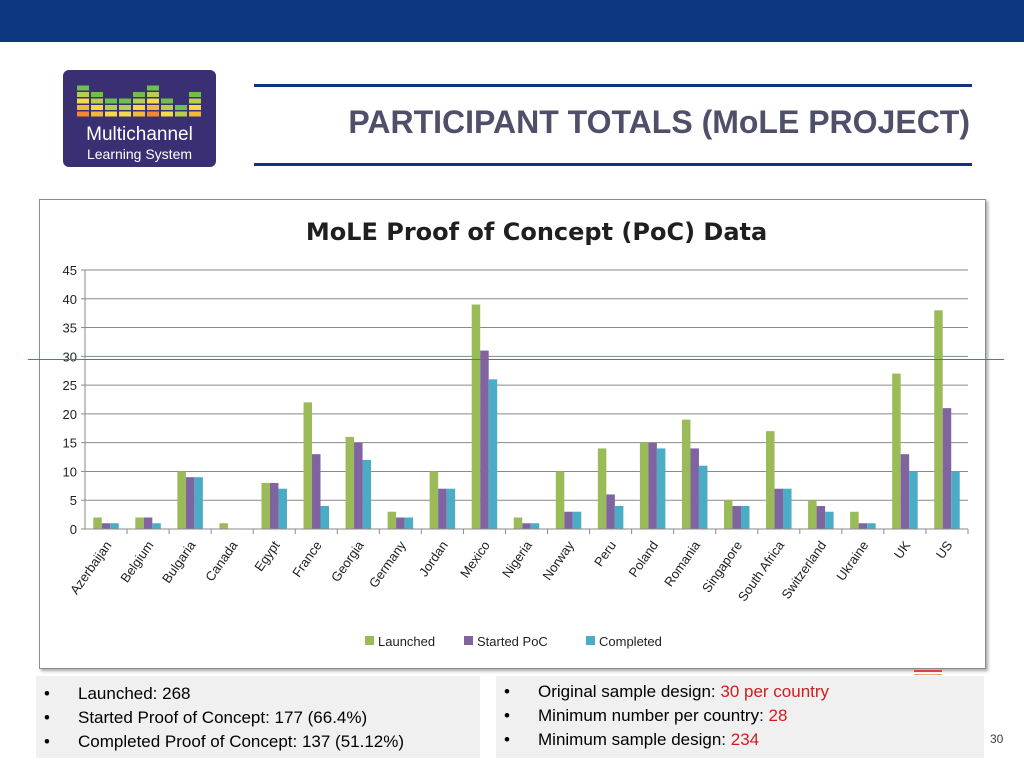 The height and width of the screenshot is (768, 1024). Describe the element at coordinates (70, 385) in the screenshot. I see `y-tick-label: 25` at that location.